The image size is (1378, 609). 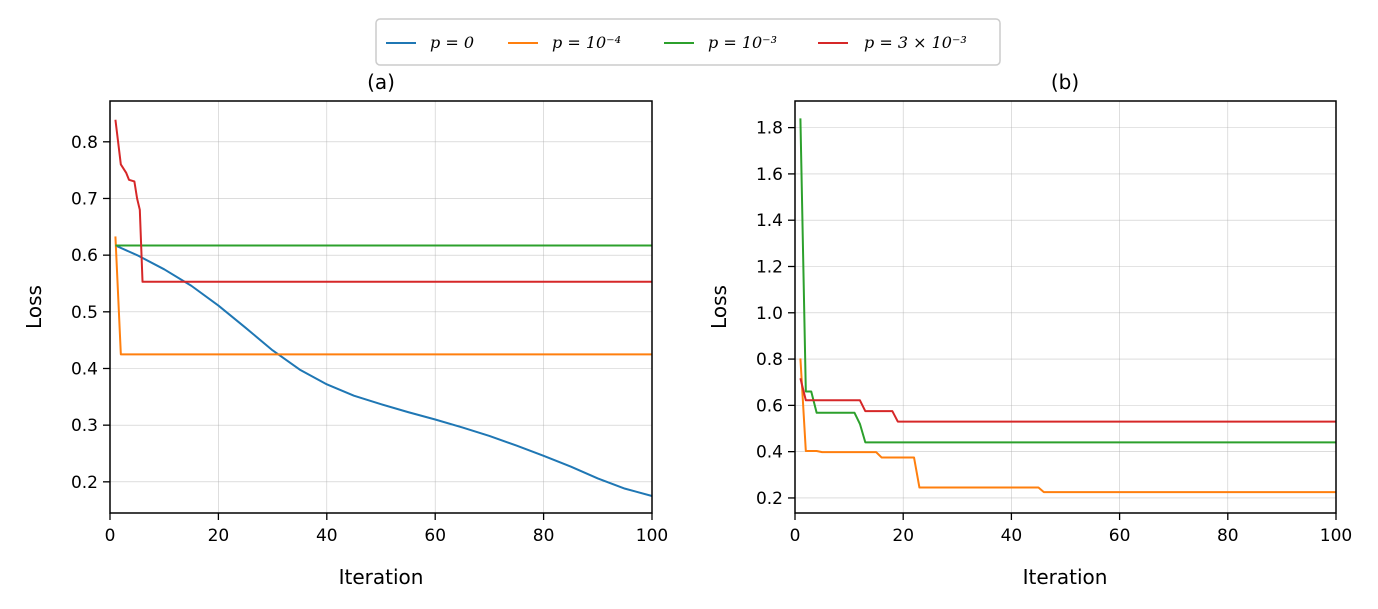 What do you see at coordinates (769, 314) in the screenshot?
I see `y-tick-label: 1.0` at bounding box center [769, 314].